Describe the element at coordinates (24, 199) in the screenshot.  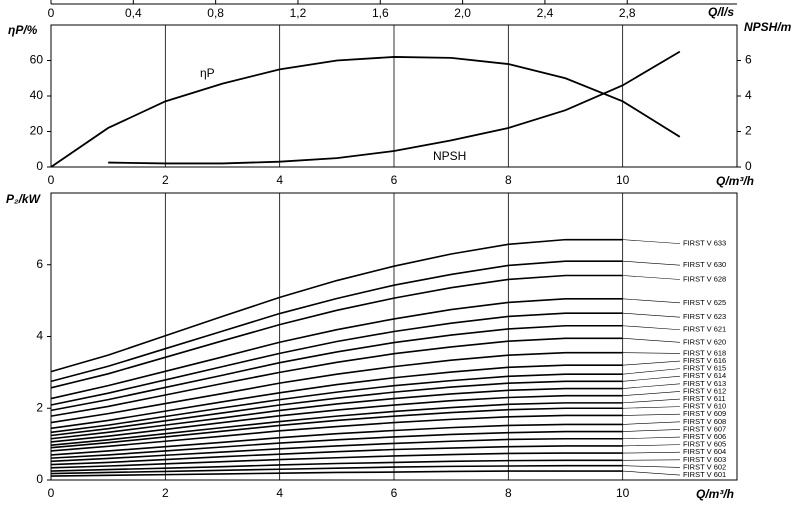
I see `axis-title: P₂/kW` at that location.